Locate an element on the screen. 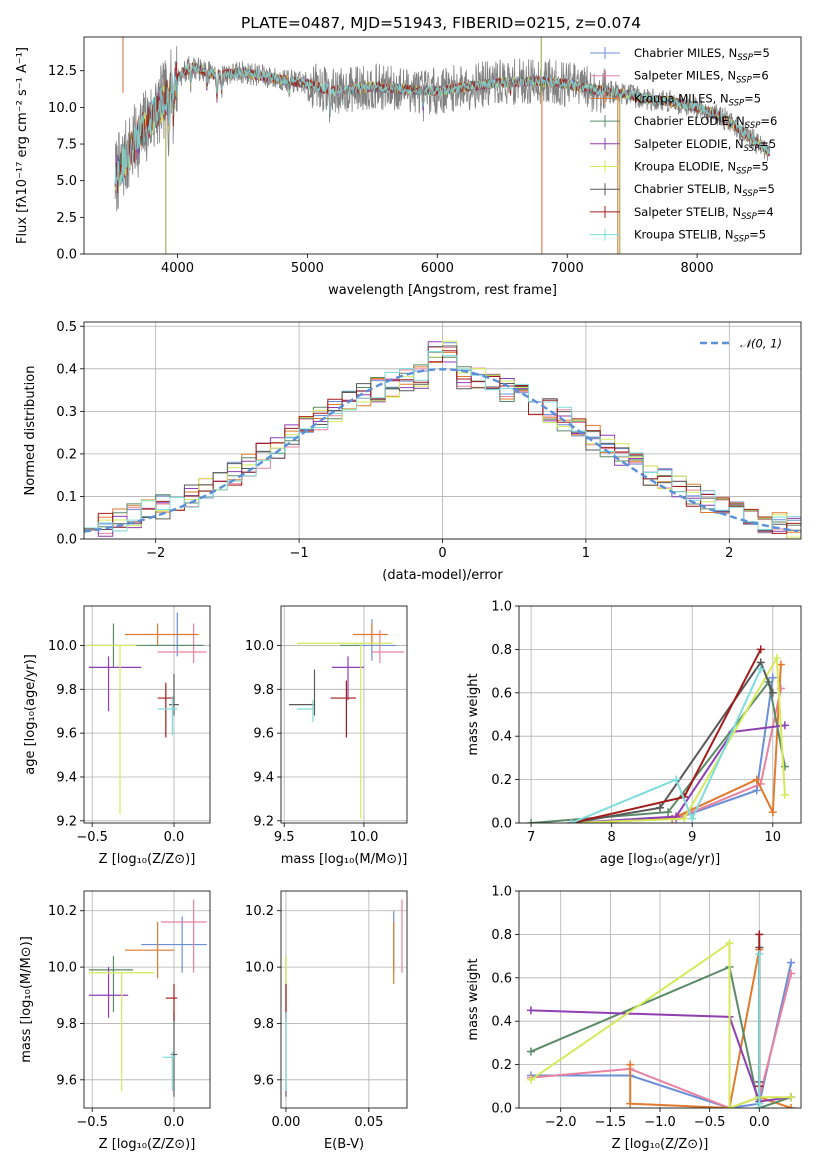  y-axis-label: Flux [fλ10⁻¹⁷ erg cm⁻² s⁻¹ A⁻¹] is located at coordinates (22, 145).